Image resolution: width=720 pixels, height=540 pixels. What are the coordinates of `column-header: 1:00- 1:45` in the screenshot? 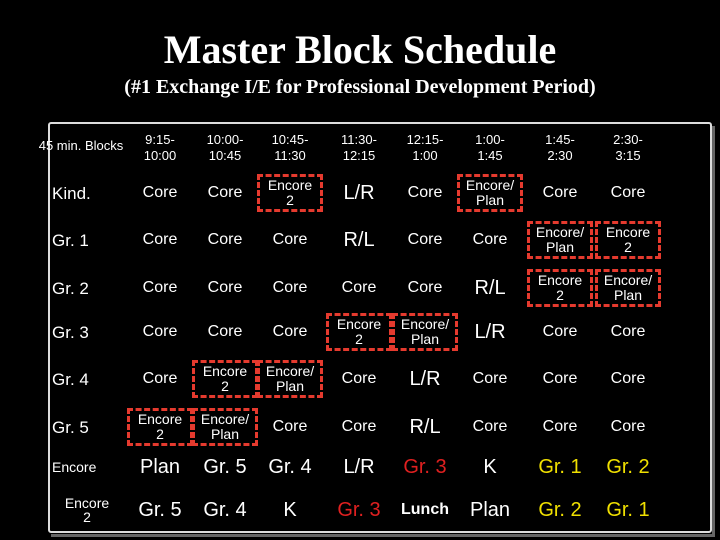 It's located at (490, 147).